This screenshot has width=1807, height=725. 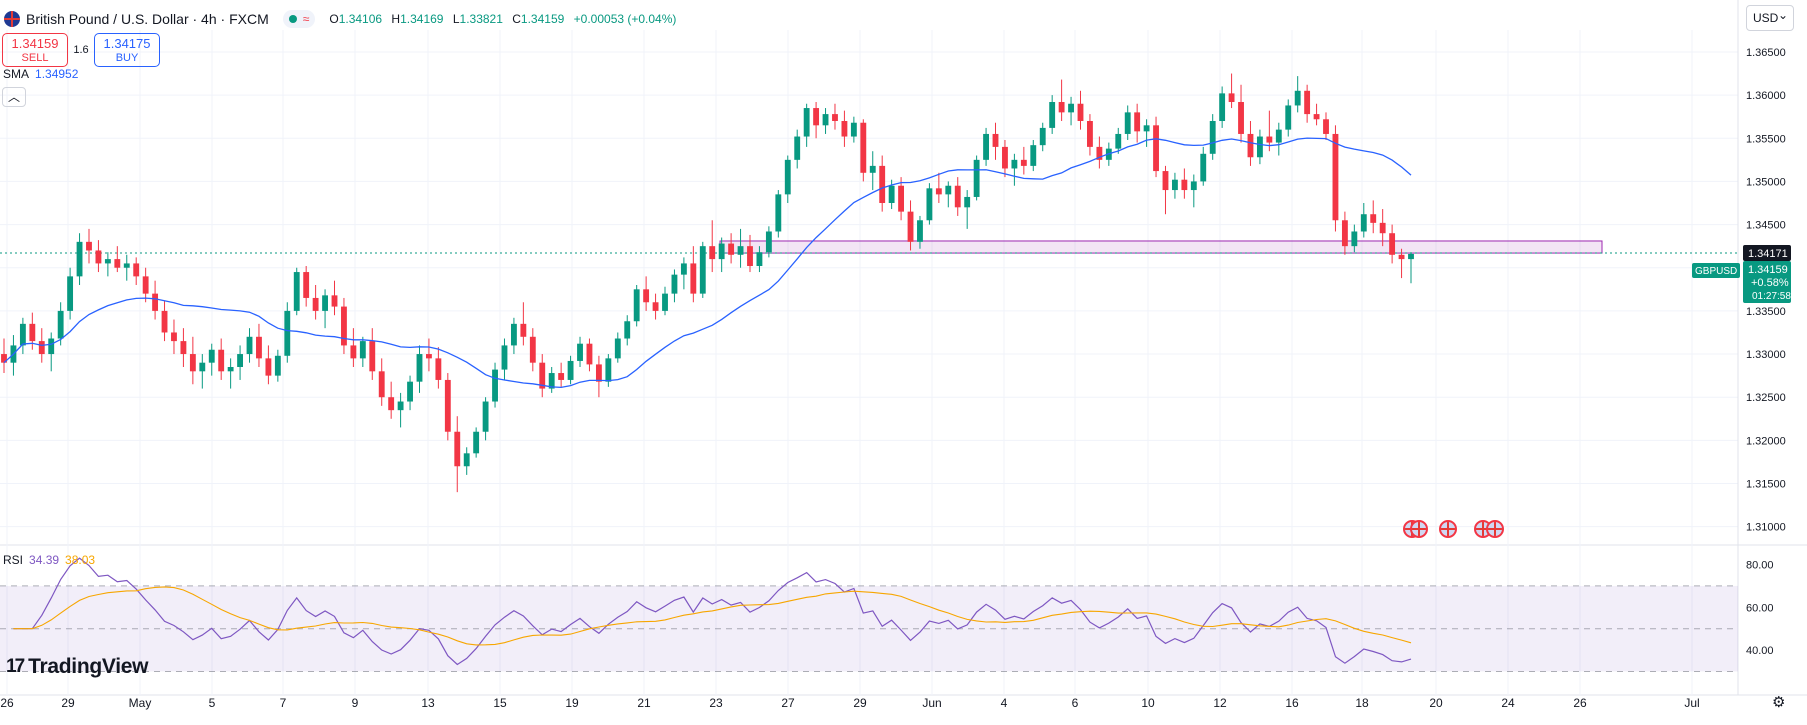 What do you see at coordinates (1075, 703) in the screenshot?
I see `time-tick-label: 6` at bounding box center [1075, 703].